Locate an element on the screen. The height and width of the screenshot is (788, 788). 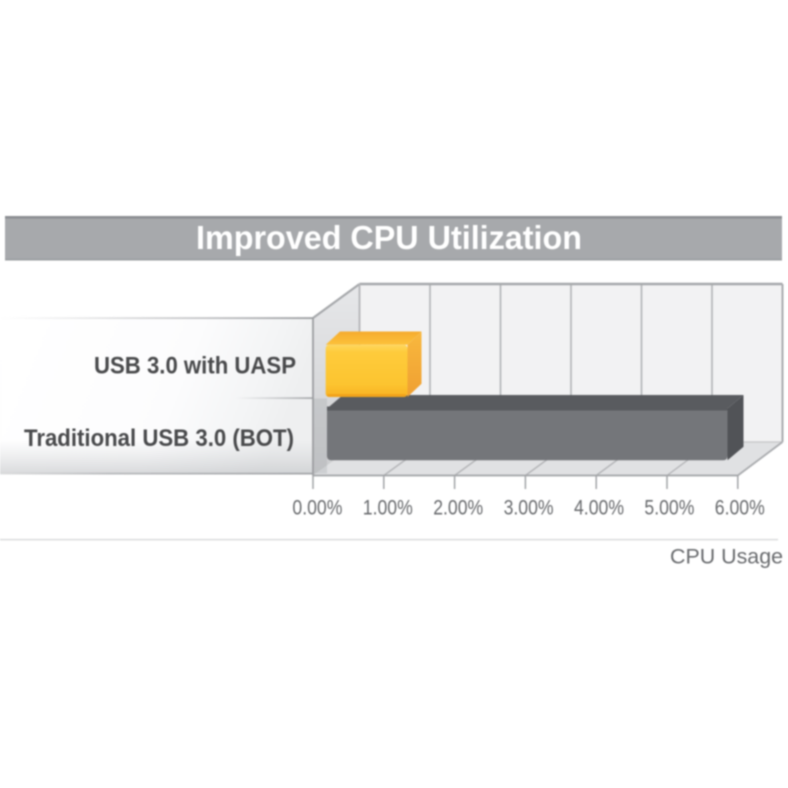
svg-text: USB 3.0 with UASP is located at coordinates (195, 366).